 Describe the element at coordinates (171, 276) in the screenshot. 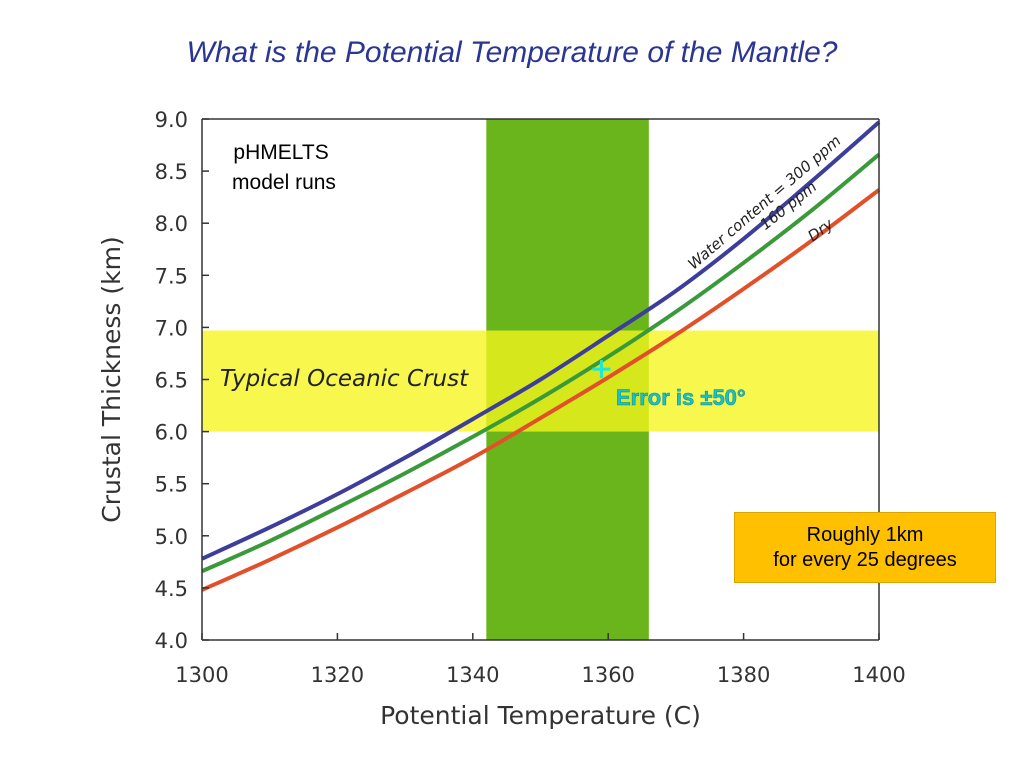

I see `y-tick-label: 7.5` at that location.